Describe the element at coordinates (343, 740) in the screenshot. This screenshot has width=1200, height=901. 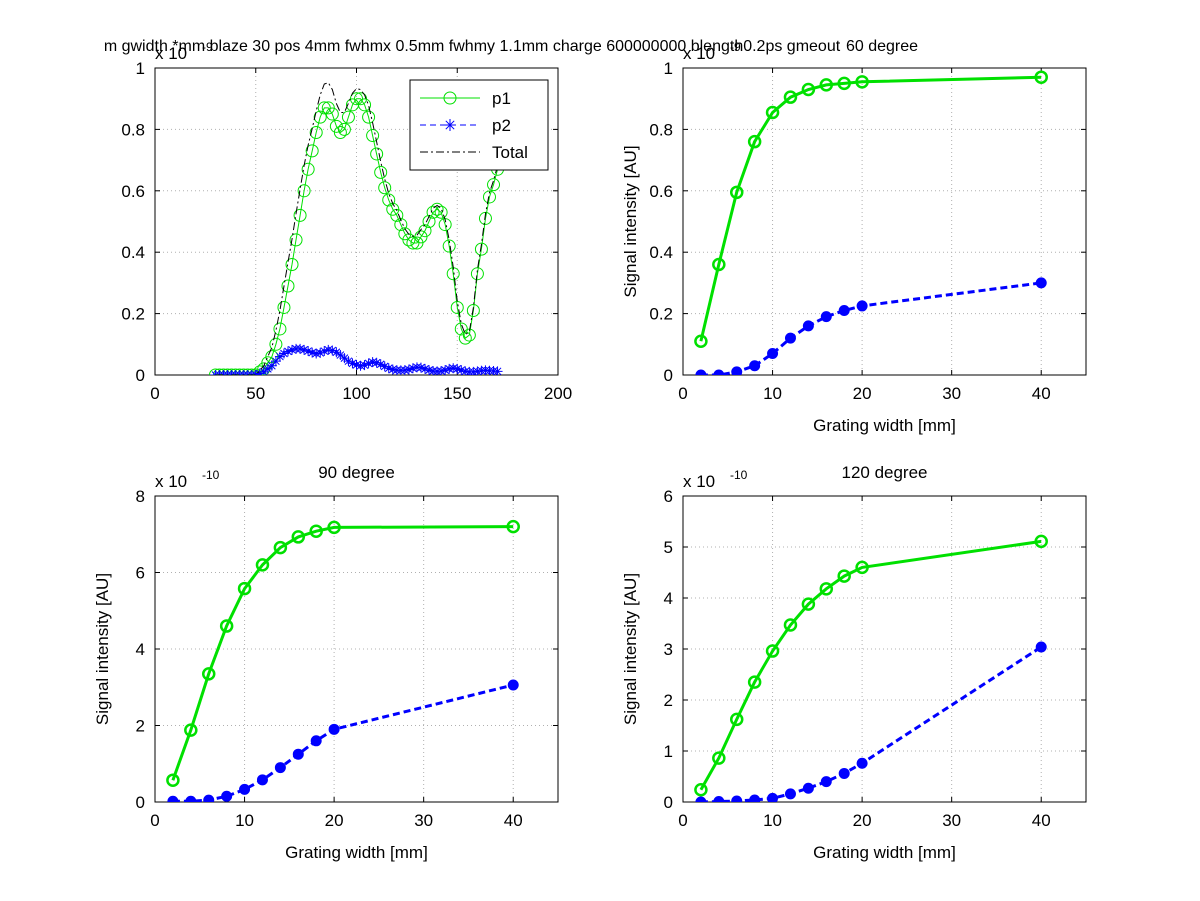
I see `series-p2` at that location.